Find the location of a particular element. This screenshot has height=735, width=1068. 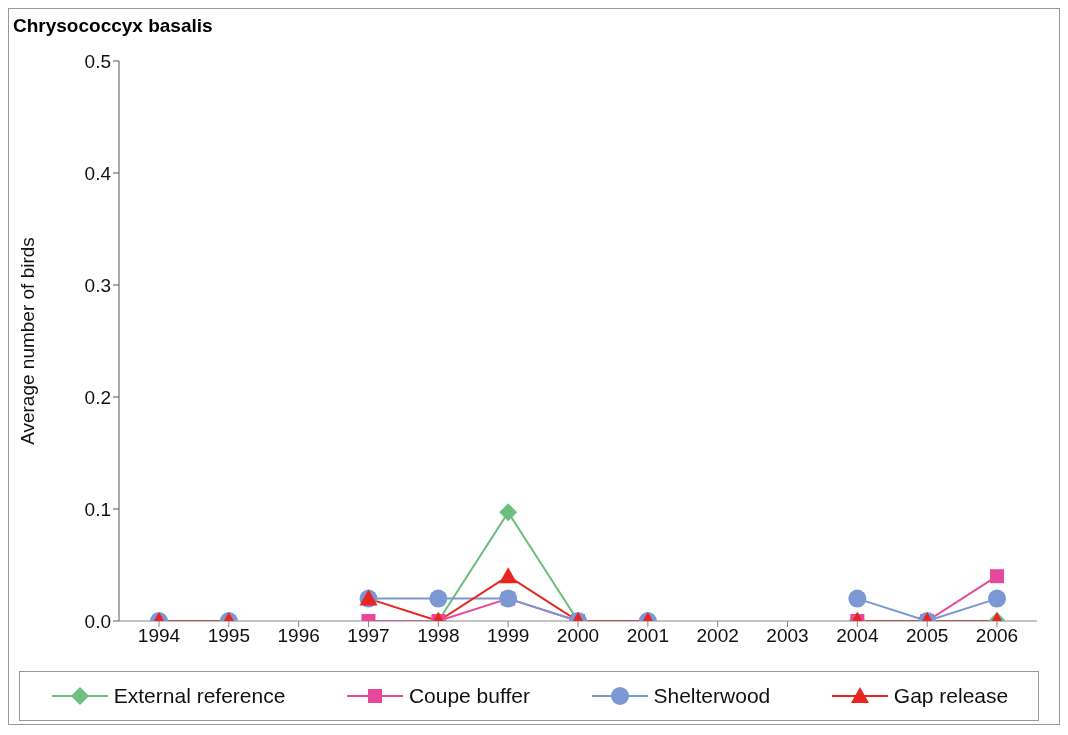

y-axis-title: Average number of birds is located at coordinates (27, 341).